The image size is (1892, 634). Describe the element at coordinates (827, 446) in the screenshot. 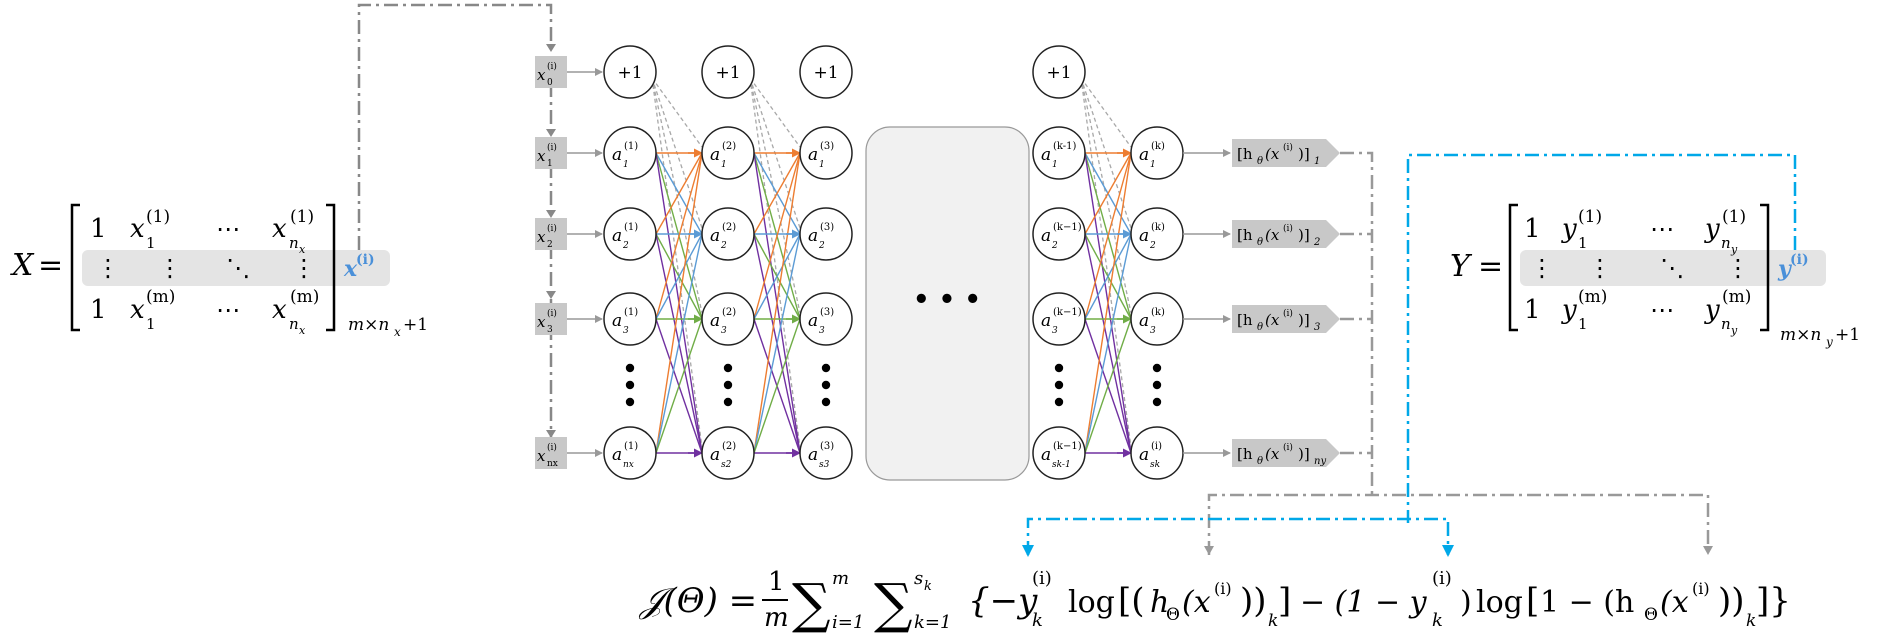

I see `neuron-sup: (3)` at that location.